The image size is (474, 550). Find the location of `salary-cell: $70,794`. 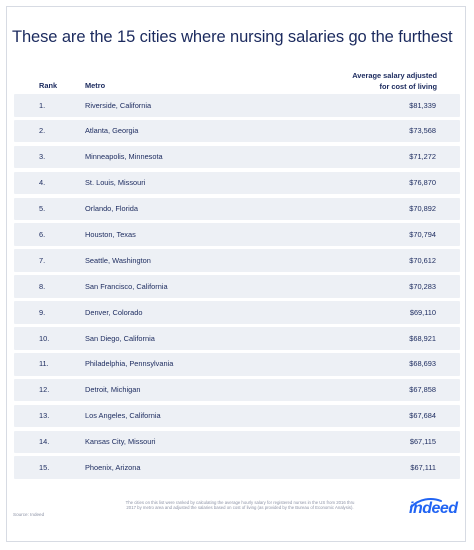

salary-cell: $70,794 is located at coordinates (422, 234).